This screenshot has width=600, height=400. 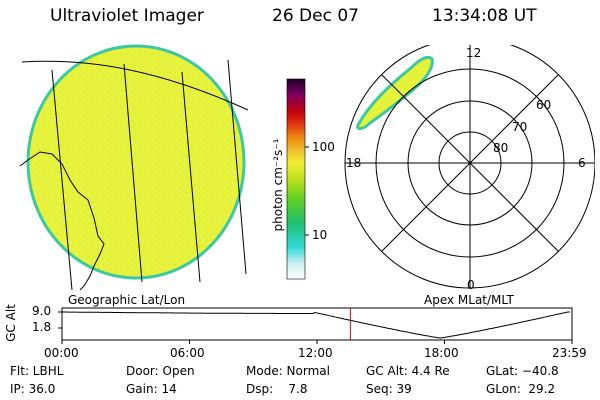 What do you see at coordinates (42, 327) in the screenshot?
I see `altitude-tick-1-8: 1.8` at bounding box center [42, 327].